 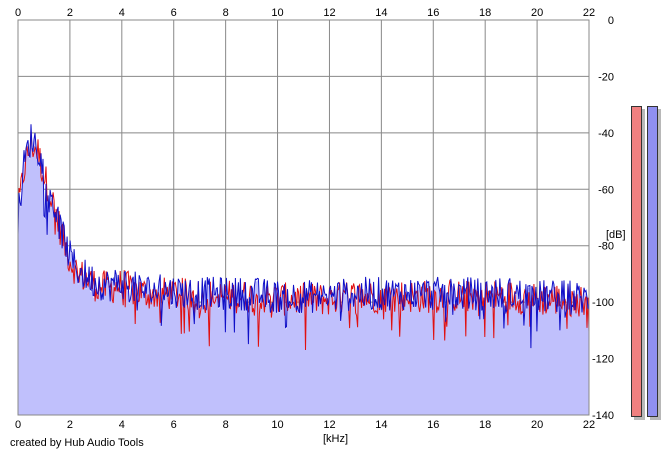 I want to click on x-tick-label-top: 14, so click(x=381, y=13).